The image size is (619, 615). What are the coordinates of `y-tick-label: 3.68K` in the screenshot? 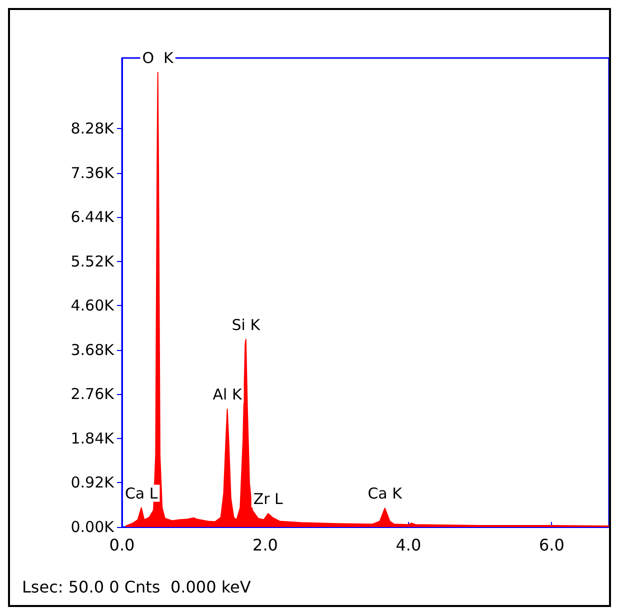 It's located at (93, 349).